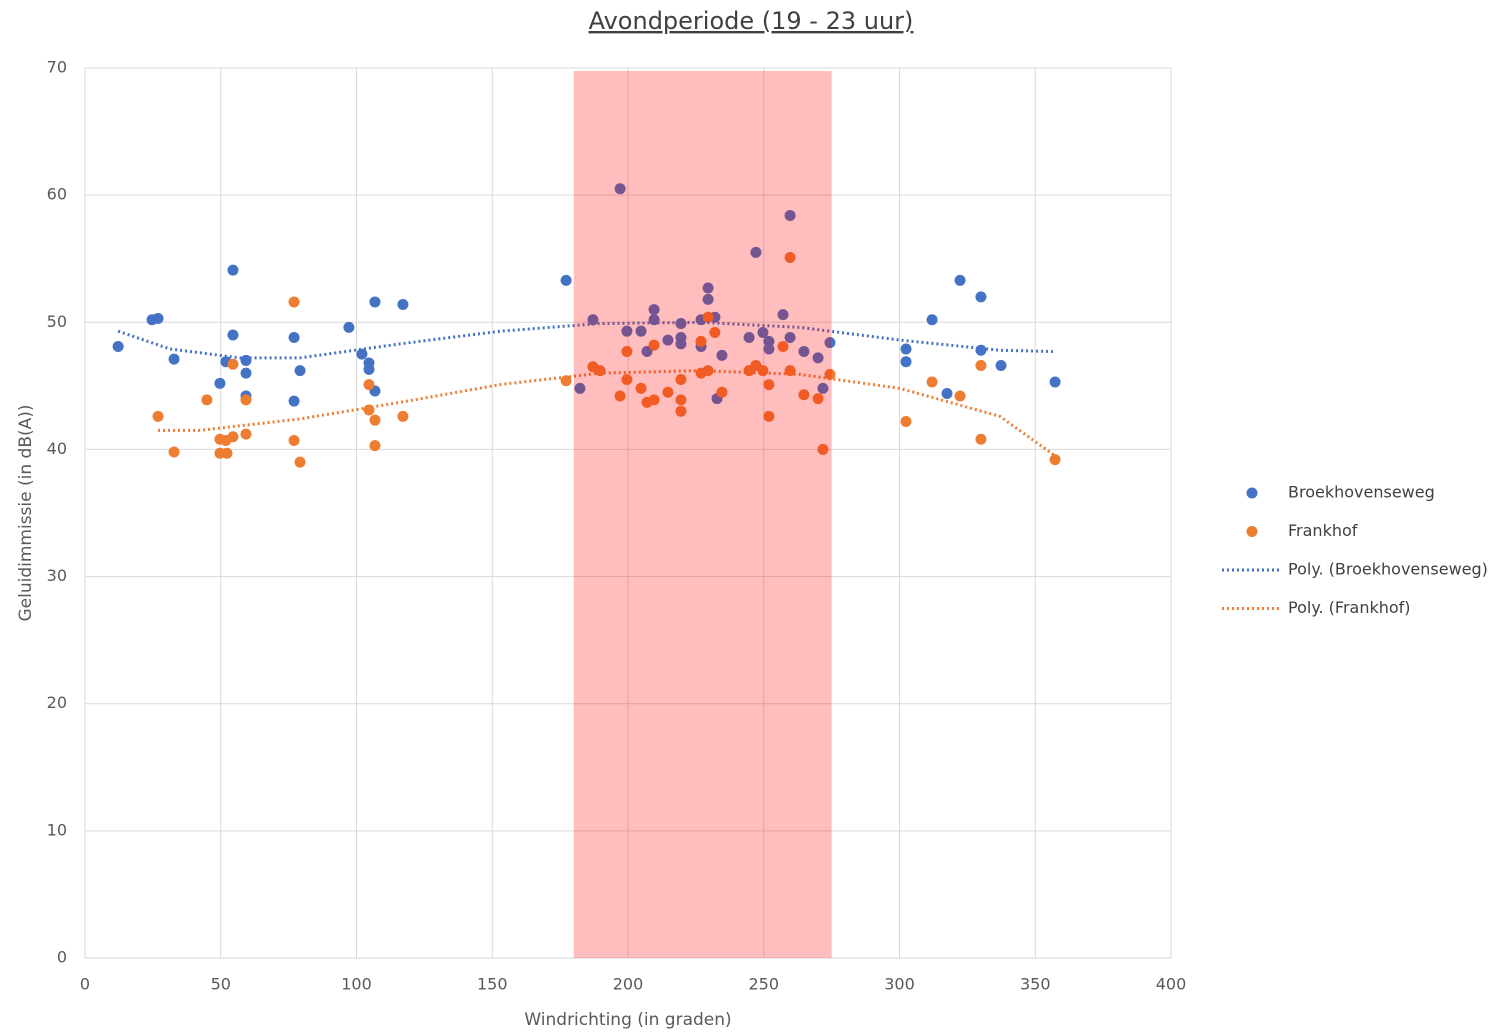 Image resolution: width=1501 pixels, height=1033 pixels. I want to click on chart-title: Avondperiode (19 - 23 uur), so click(751, 21).